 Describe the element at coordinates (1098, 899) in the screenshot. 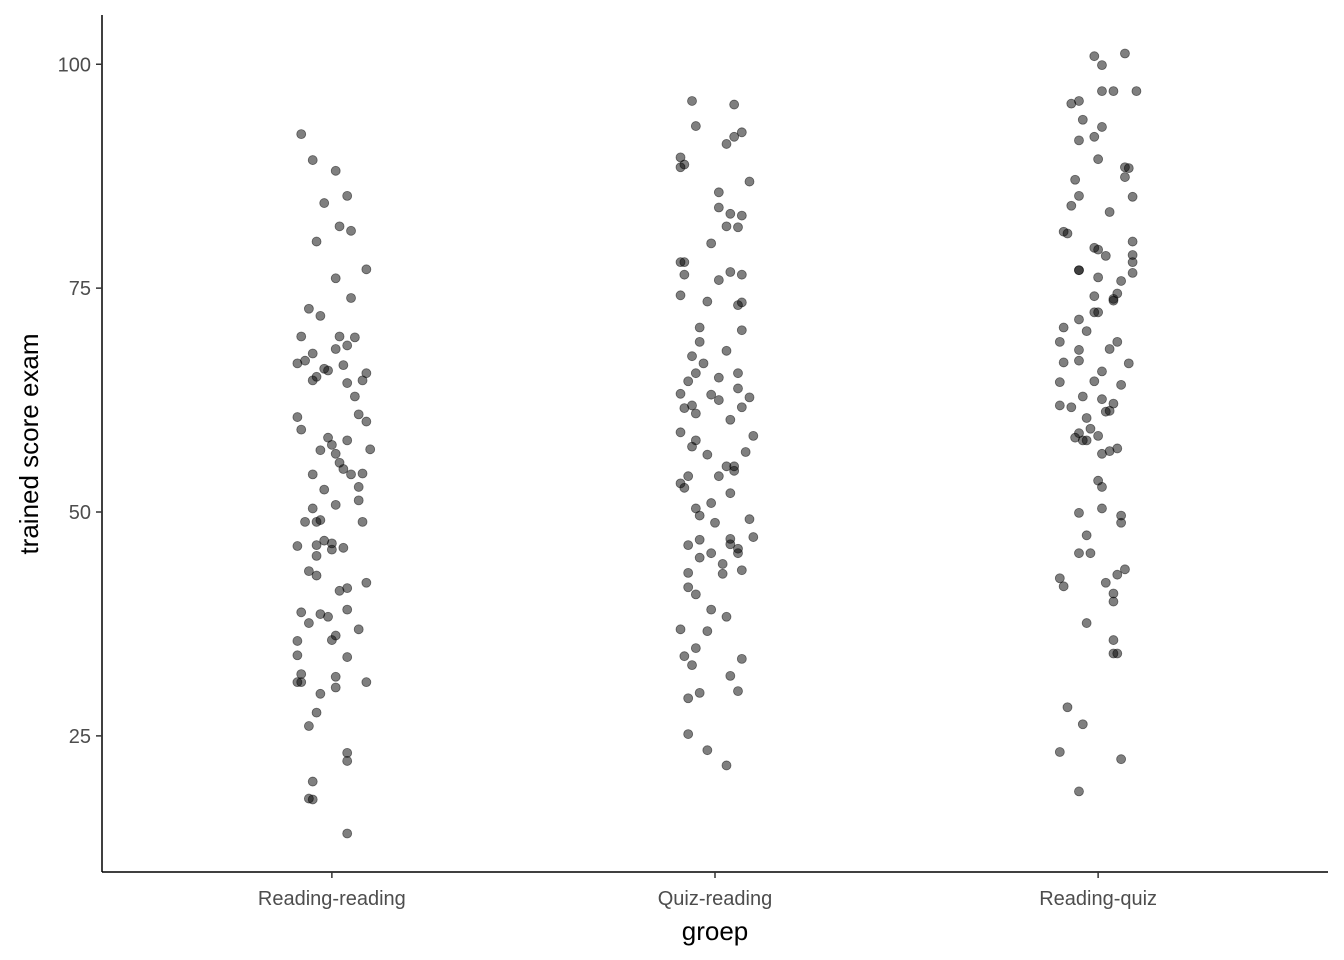

I see `x-tick-label: Reading-quiz` at that location.